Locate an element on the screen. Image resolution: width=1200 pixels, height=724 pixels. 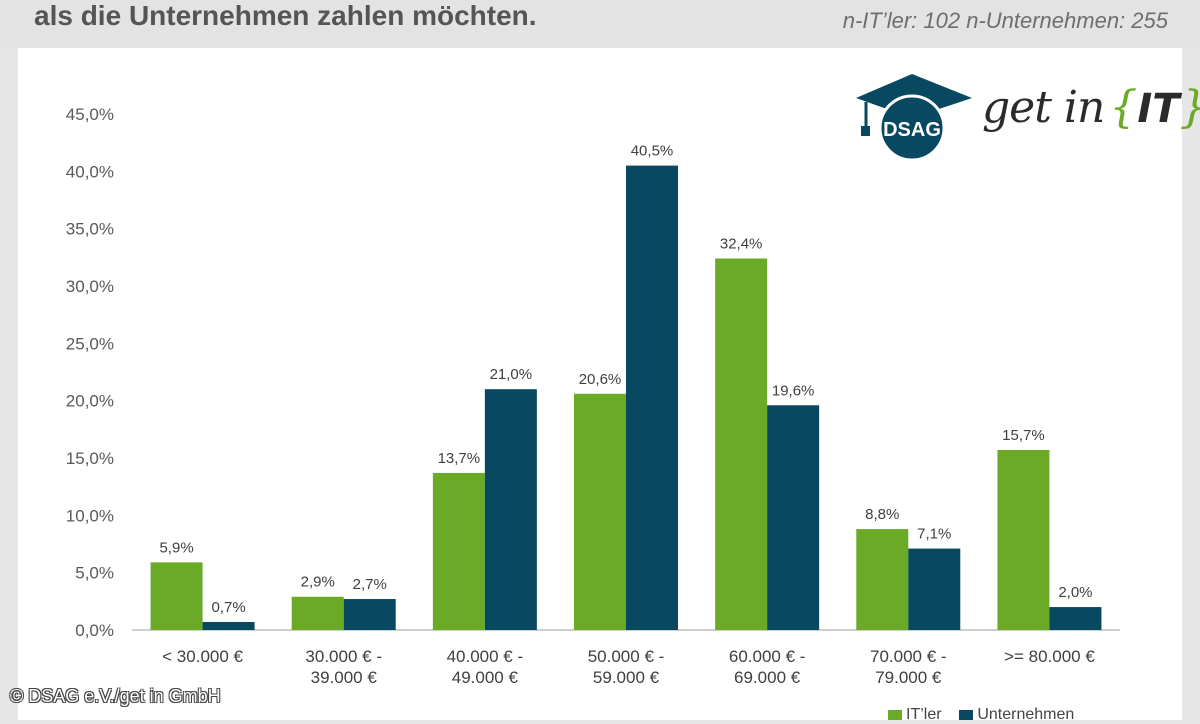
legend-label-itler: IT’ler is located at coordinates (924, 714).